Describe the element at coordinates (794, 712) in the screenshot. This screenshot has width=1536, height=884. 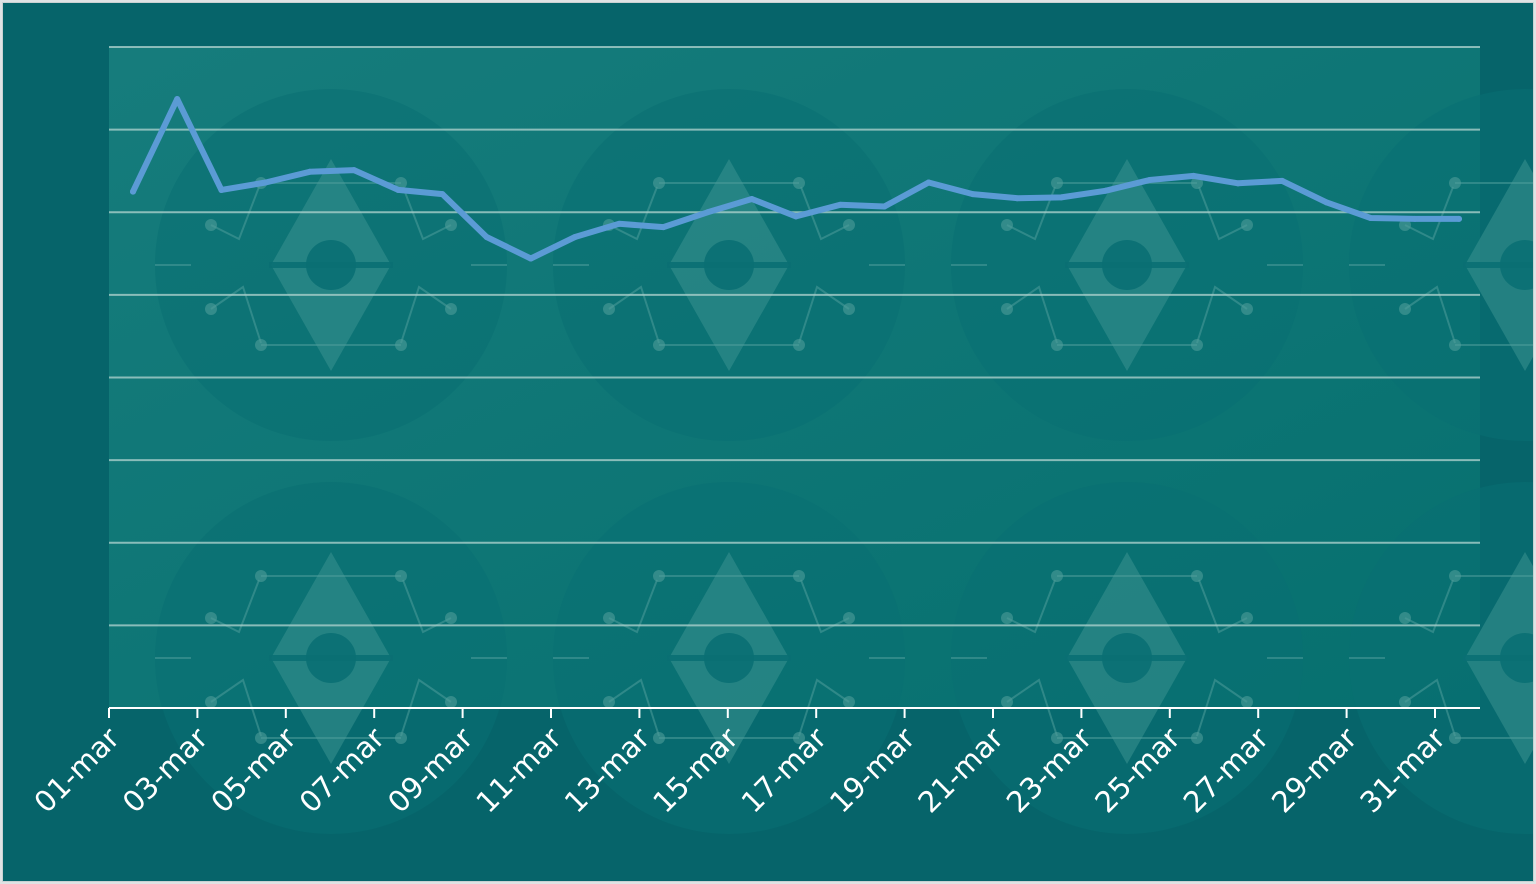
I see `x-axis` at that location.